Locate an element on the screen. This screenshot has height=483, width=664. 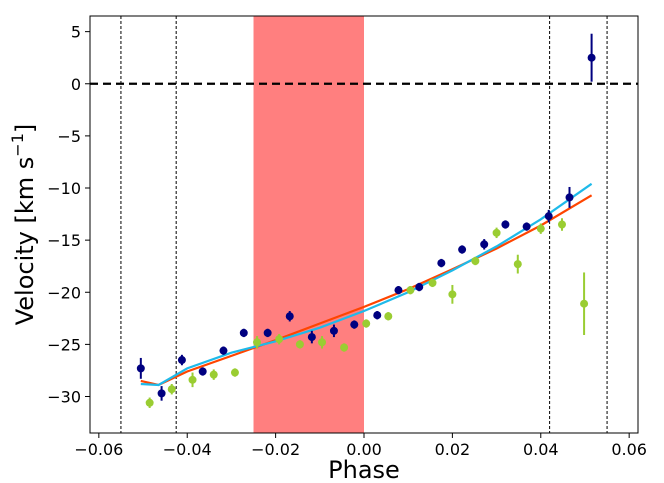
y-axis-title: Velocity [km s−1] is located at coordinates (23, 225).